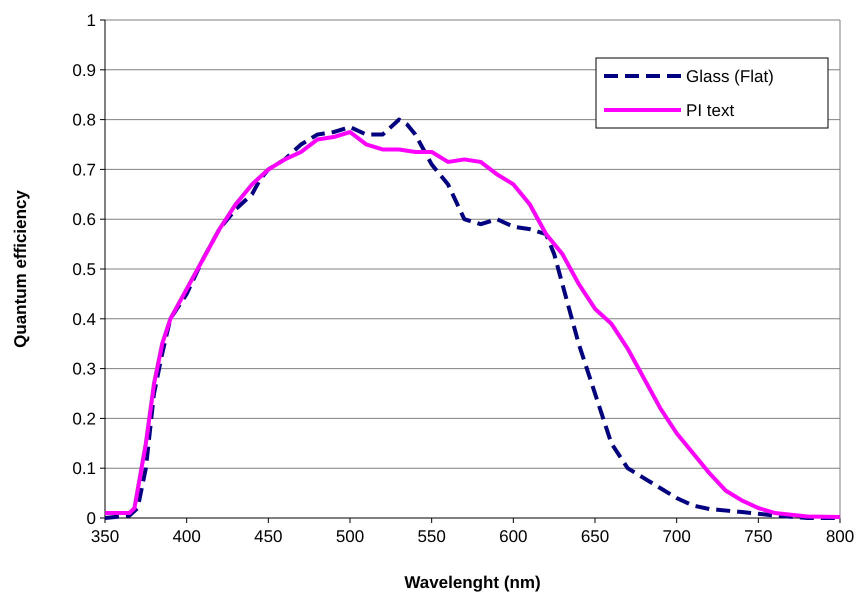 The height and width of the screenshot is (613, 866). What do you see at coordinates (84, 468) in the screenshot?
I see `y-tick-label: 0.1` at bounding box center [84, 468].